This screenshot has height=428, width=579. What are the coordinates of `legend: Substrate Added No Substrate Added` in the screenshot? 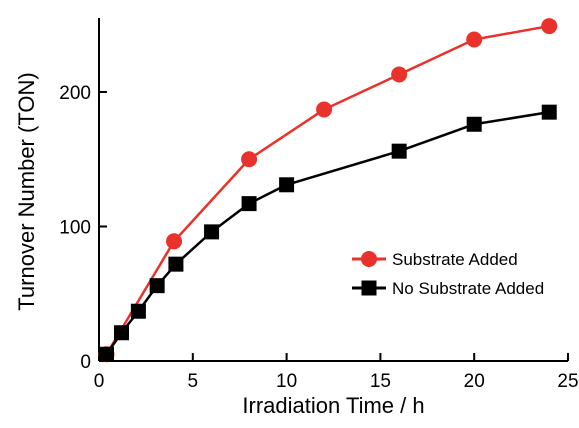 It's located at (448, 274).